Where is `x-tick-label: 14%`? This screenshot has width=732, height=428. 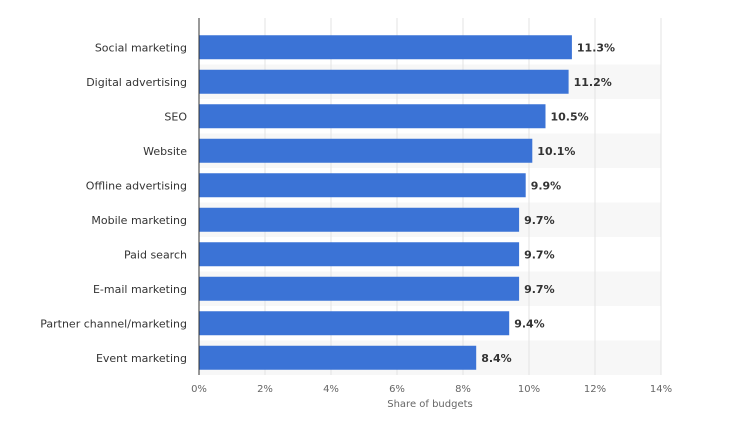 x-tick-label: 14% is located at coordinates (661, 389).